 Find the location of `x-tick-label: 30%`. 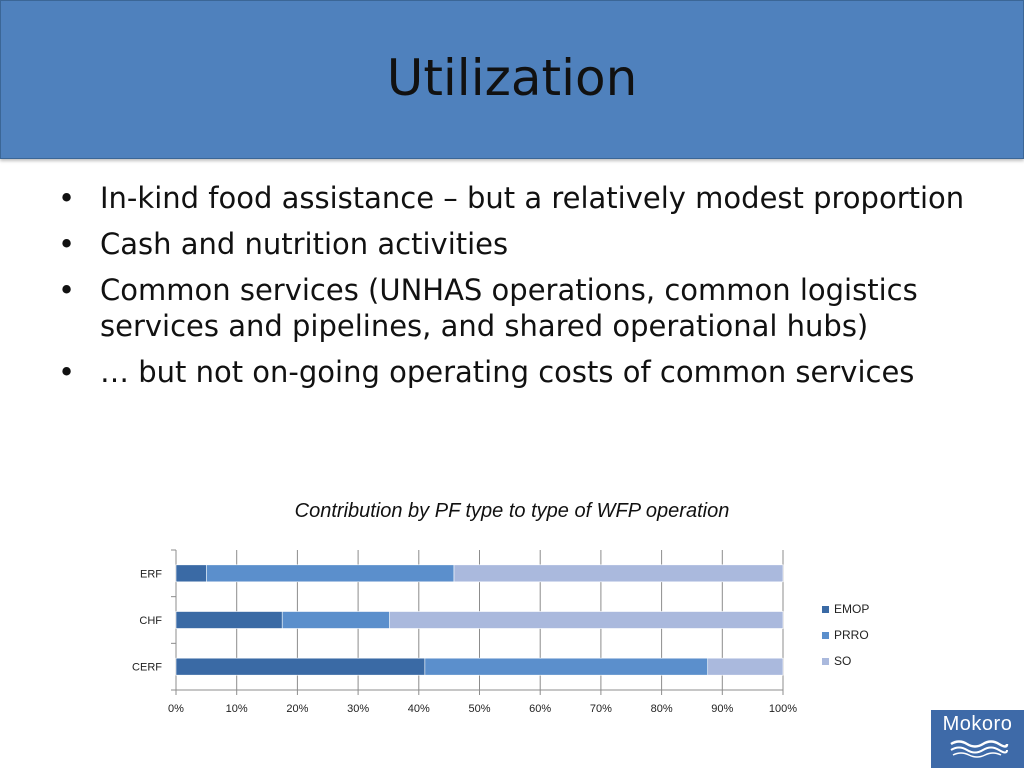

x-tick-label: 30% is located at coordinates (358, 709).